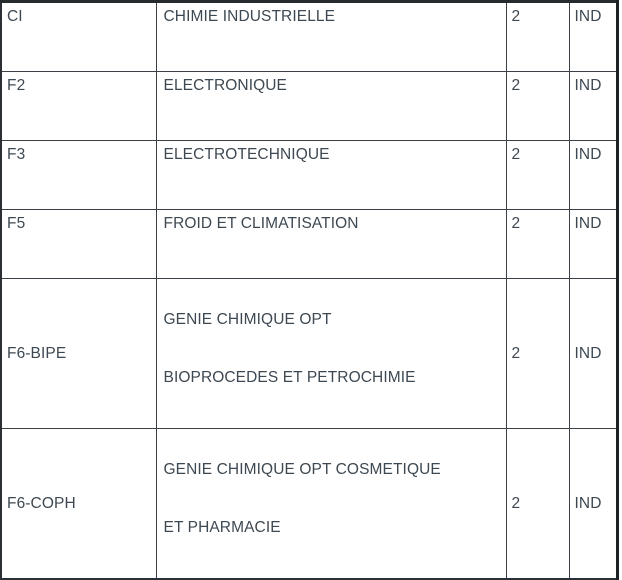 The width and height of the screenshot is (622, 580). What do you see at coordinates (331, 244) in the screenshot?
I see `cell-label: FROID ET CLIMATISATION` at bounding box center [331, 244].